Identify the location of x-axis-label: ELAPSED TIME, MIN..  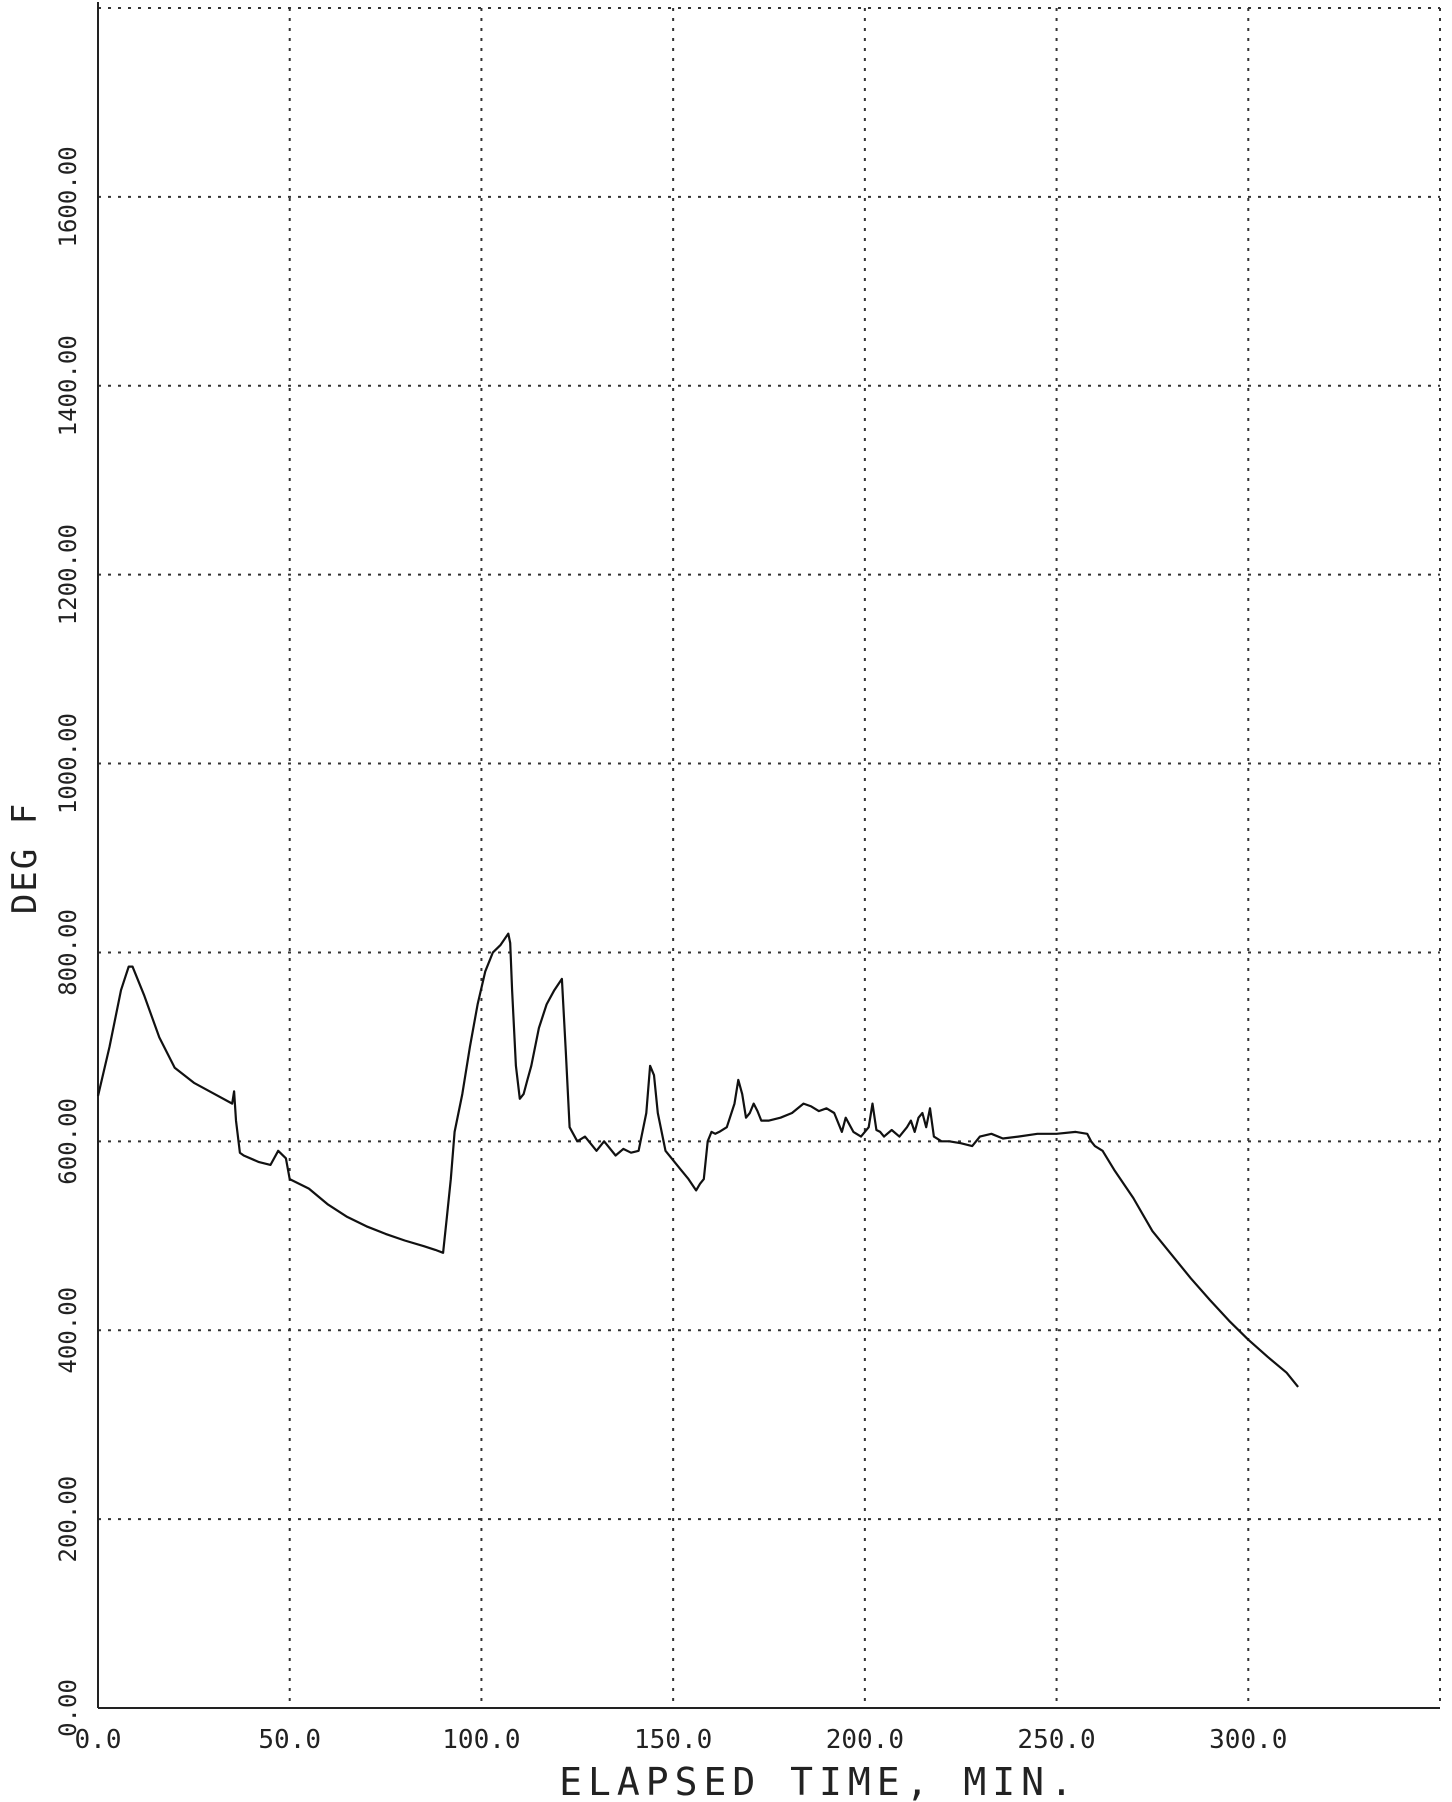
(819, 1781).